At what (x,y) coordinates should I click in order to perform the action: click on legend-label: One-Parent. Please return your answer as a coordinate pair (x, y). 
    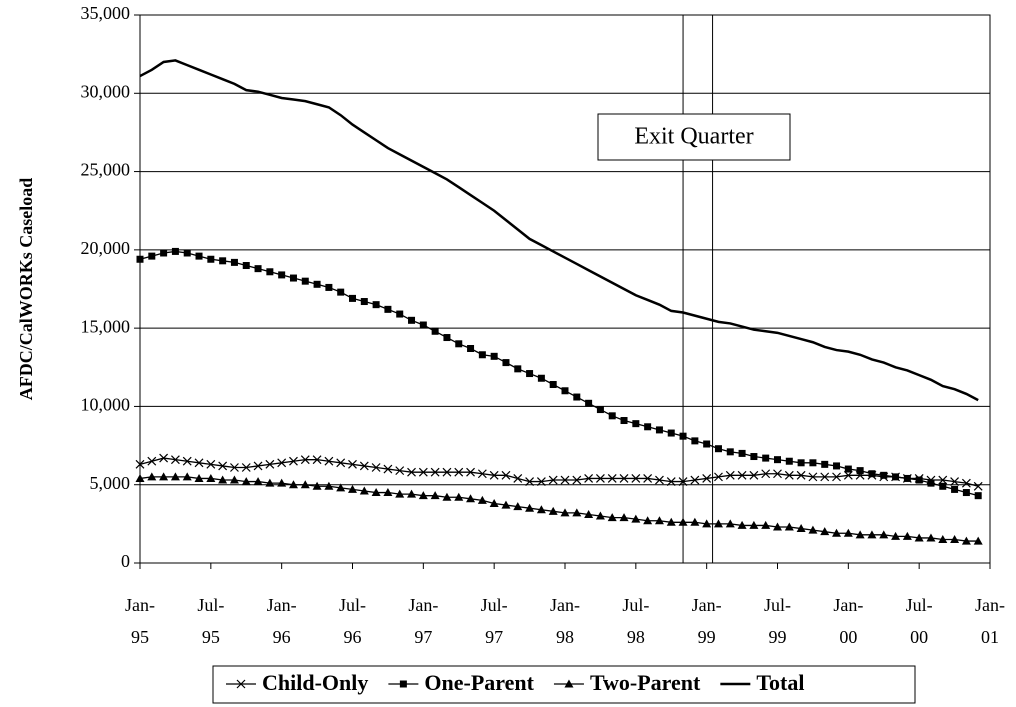
    Looking at the image, I should click on (479, 682).